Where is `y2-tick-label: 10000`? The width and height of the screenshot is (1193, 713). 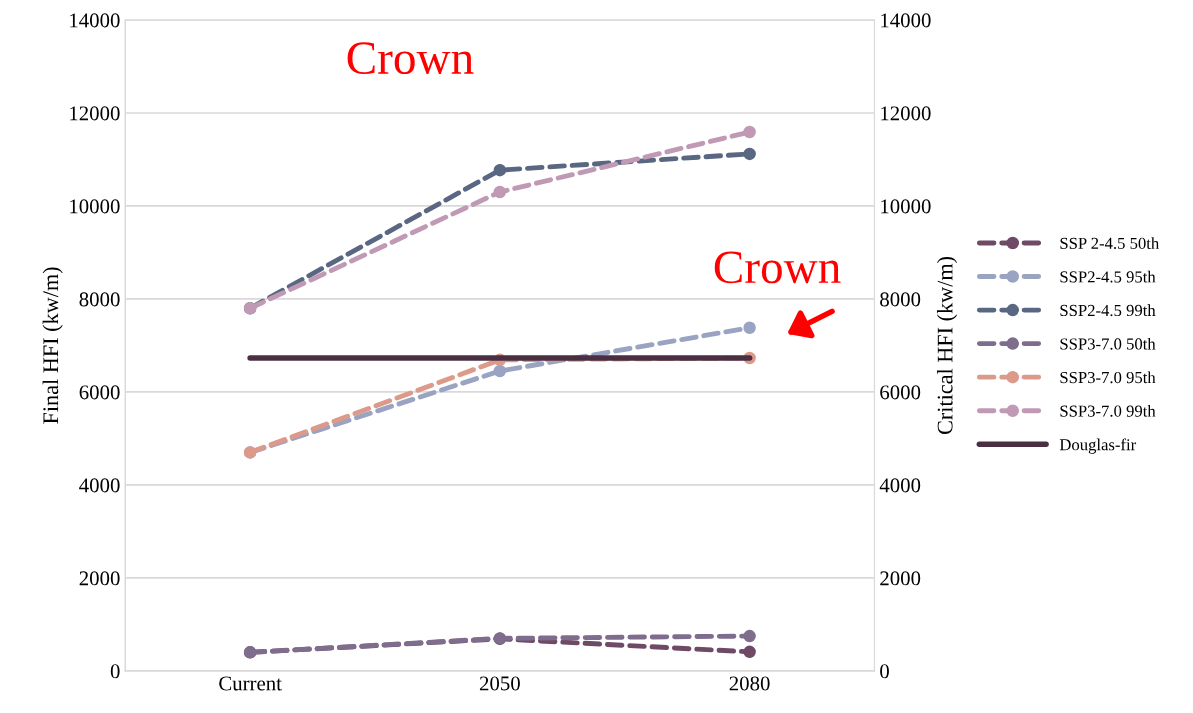
y2-tick-label: 10000 is located at coordinates (906, 206).